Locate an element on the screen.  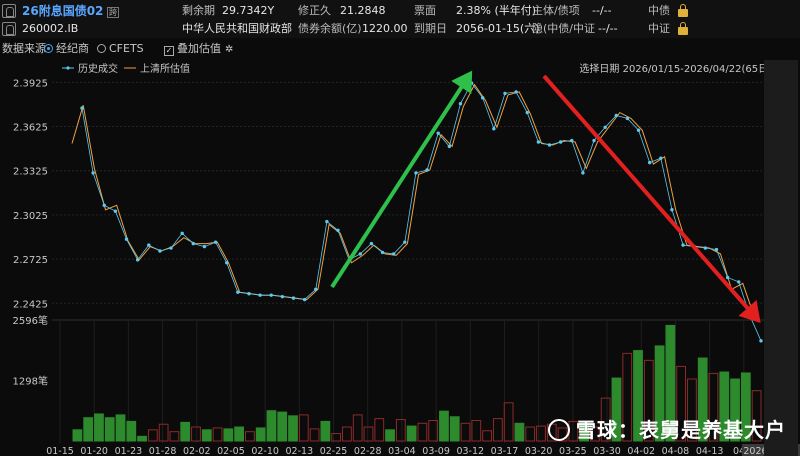
y-tick-label: 2.2725 is located at coordinates (30, 260).